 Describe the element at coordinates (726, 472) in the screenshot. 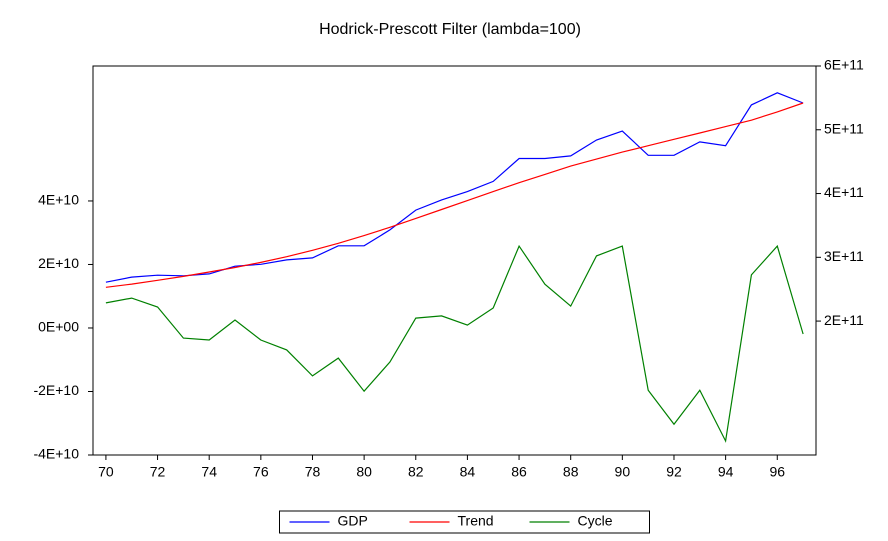

I see `x-tick-label: 94` at that location.